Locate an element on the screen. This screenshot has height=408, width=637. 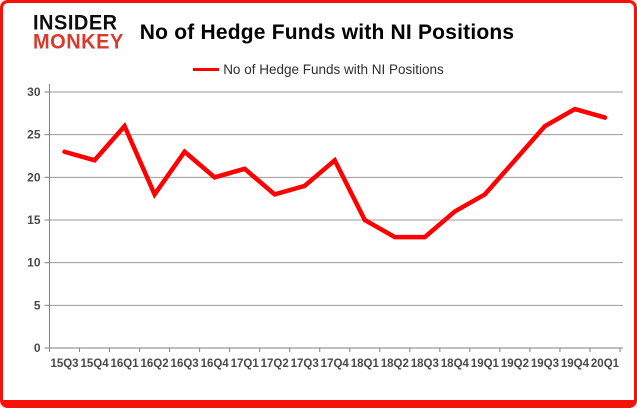
x-axis-label: 17Q3 is located at coordinates (305, 364).